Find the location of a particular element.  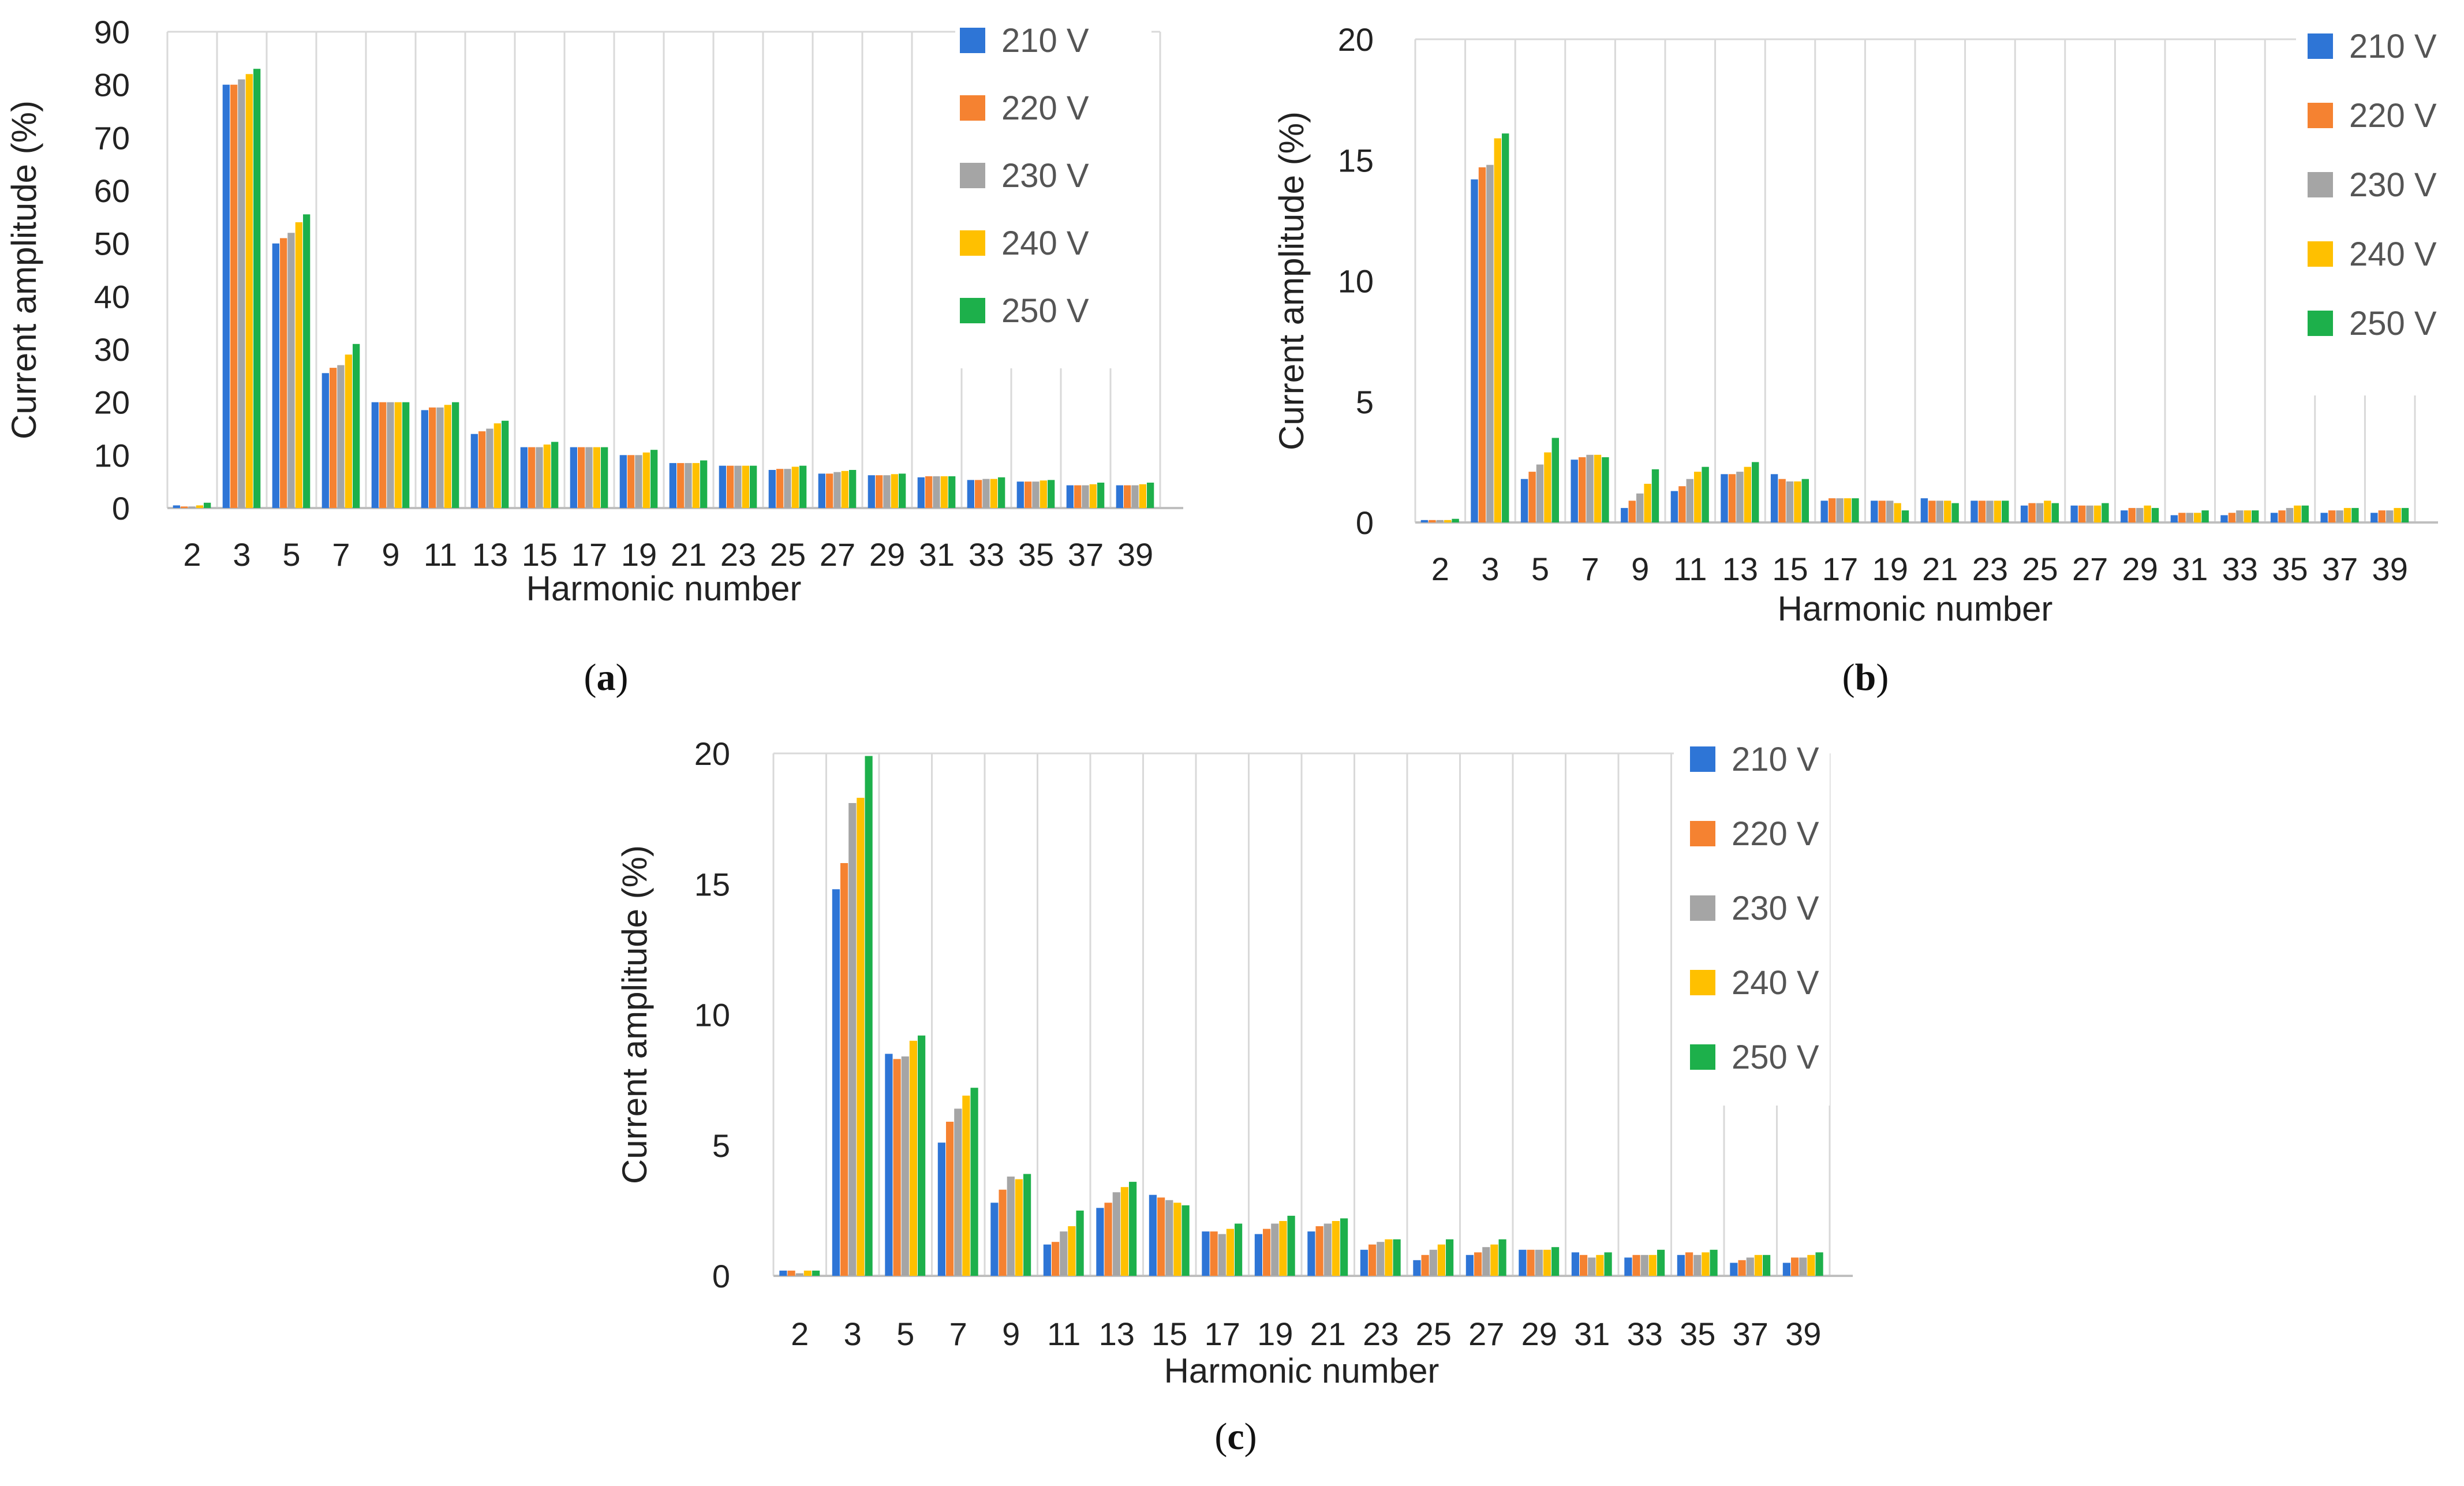

x-tick-label: 13 is located at coordinates (1740, 569).